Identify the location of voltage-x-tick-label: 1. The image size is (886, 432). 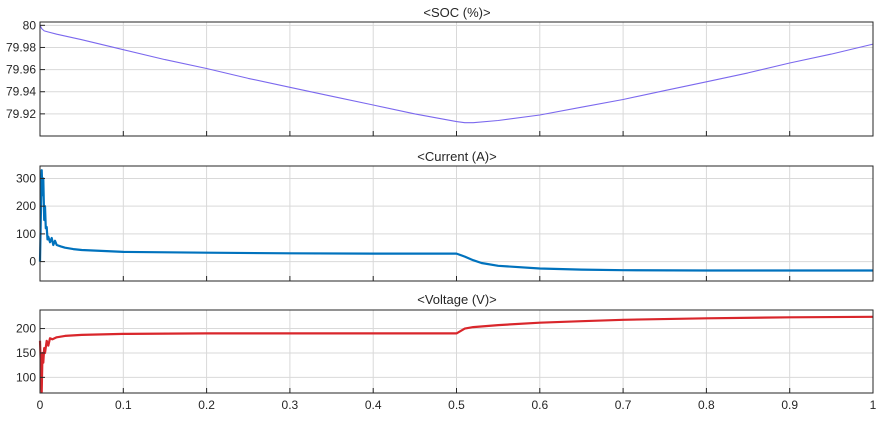
(873, 405).